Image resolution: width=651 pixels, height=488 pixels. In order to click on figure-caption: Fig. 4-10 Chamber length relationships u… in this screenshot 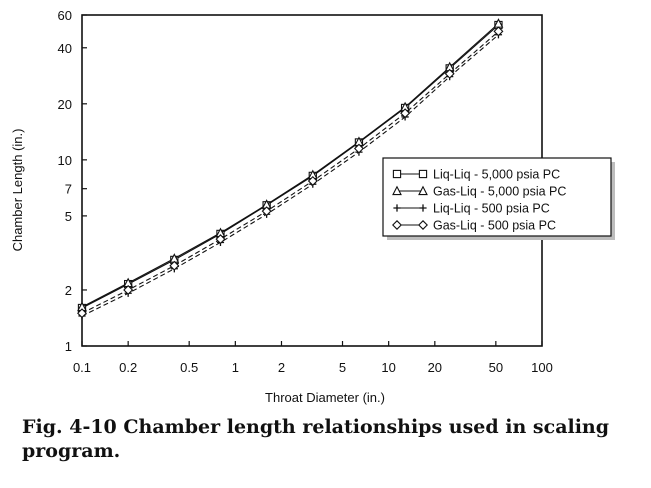, I will do `click(316, 439)`.